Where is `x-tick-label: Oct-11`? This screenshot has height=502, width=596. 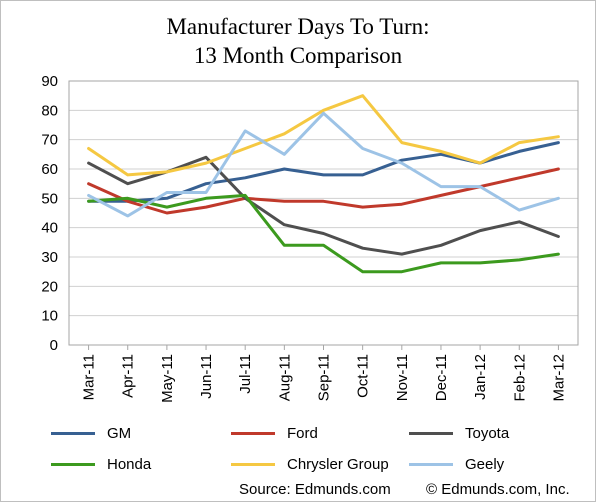 x-tick-label: Oct-11 is located at coordinates (363, 376).